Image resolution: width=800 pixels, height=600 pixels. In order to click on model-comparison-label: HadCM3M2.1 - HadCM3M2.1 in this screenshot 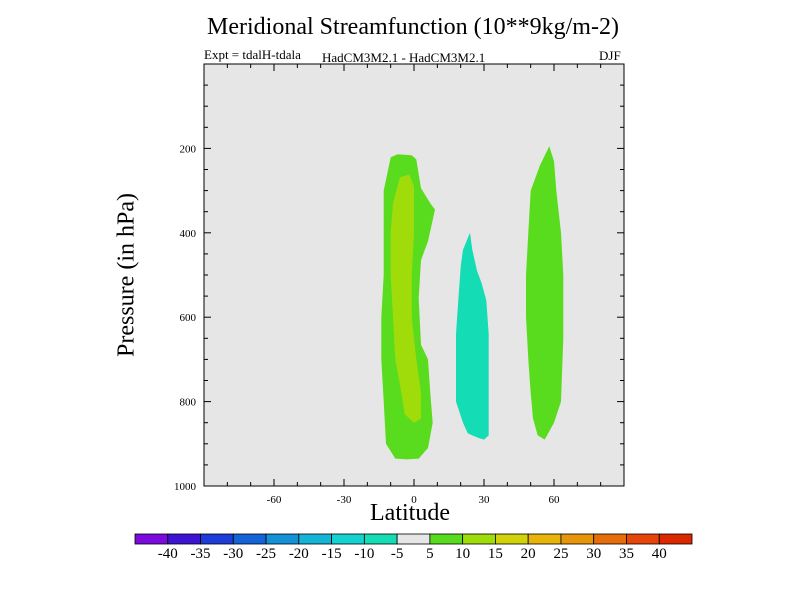, I will do `click(404, 57)`.